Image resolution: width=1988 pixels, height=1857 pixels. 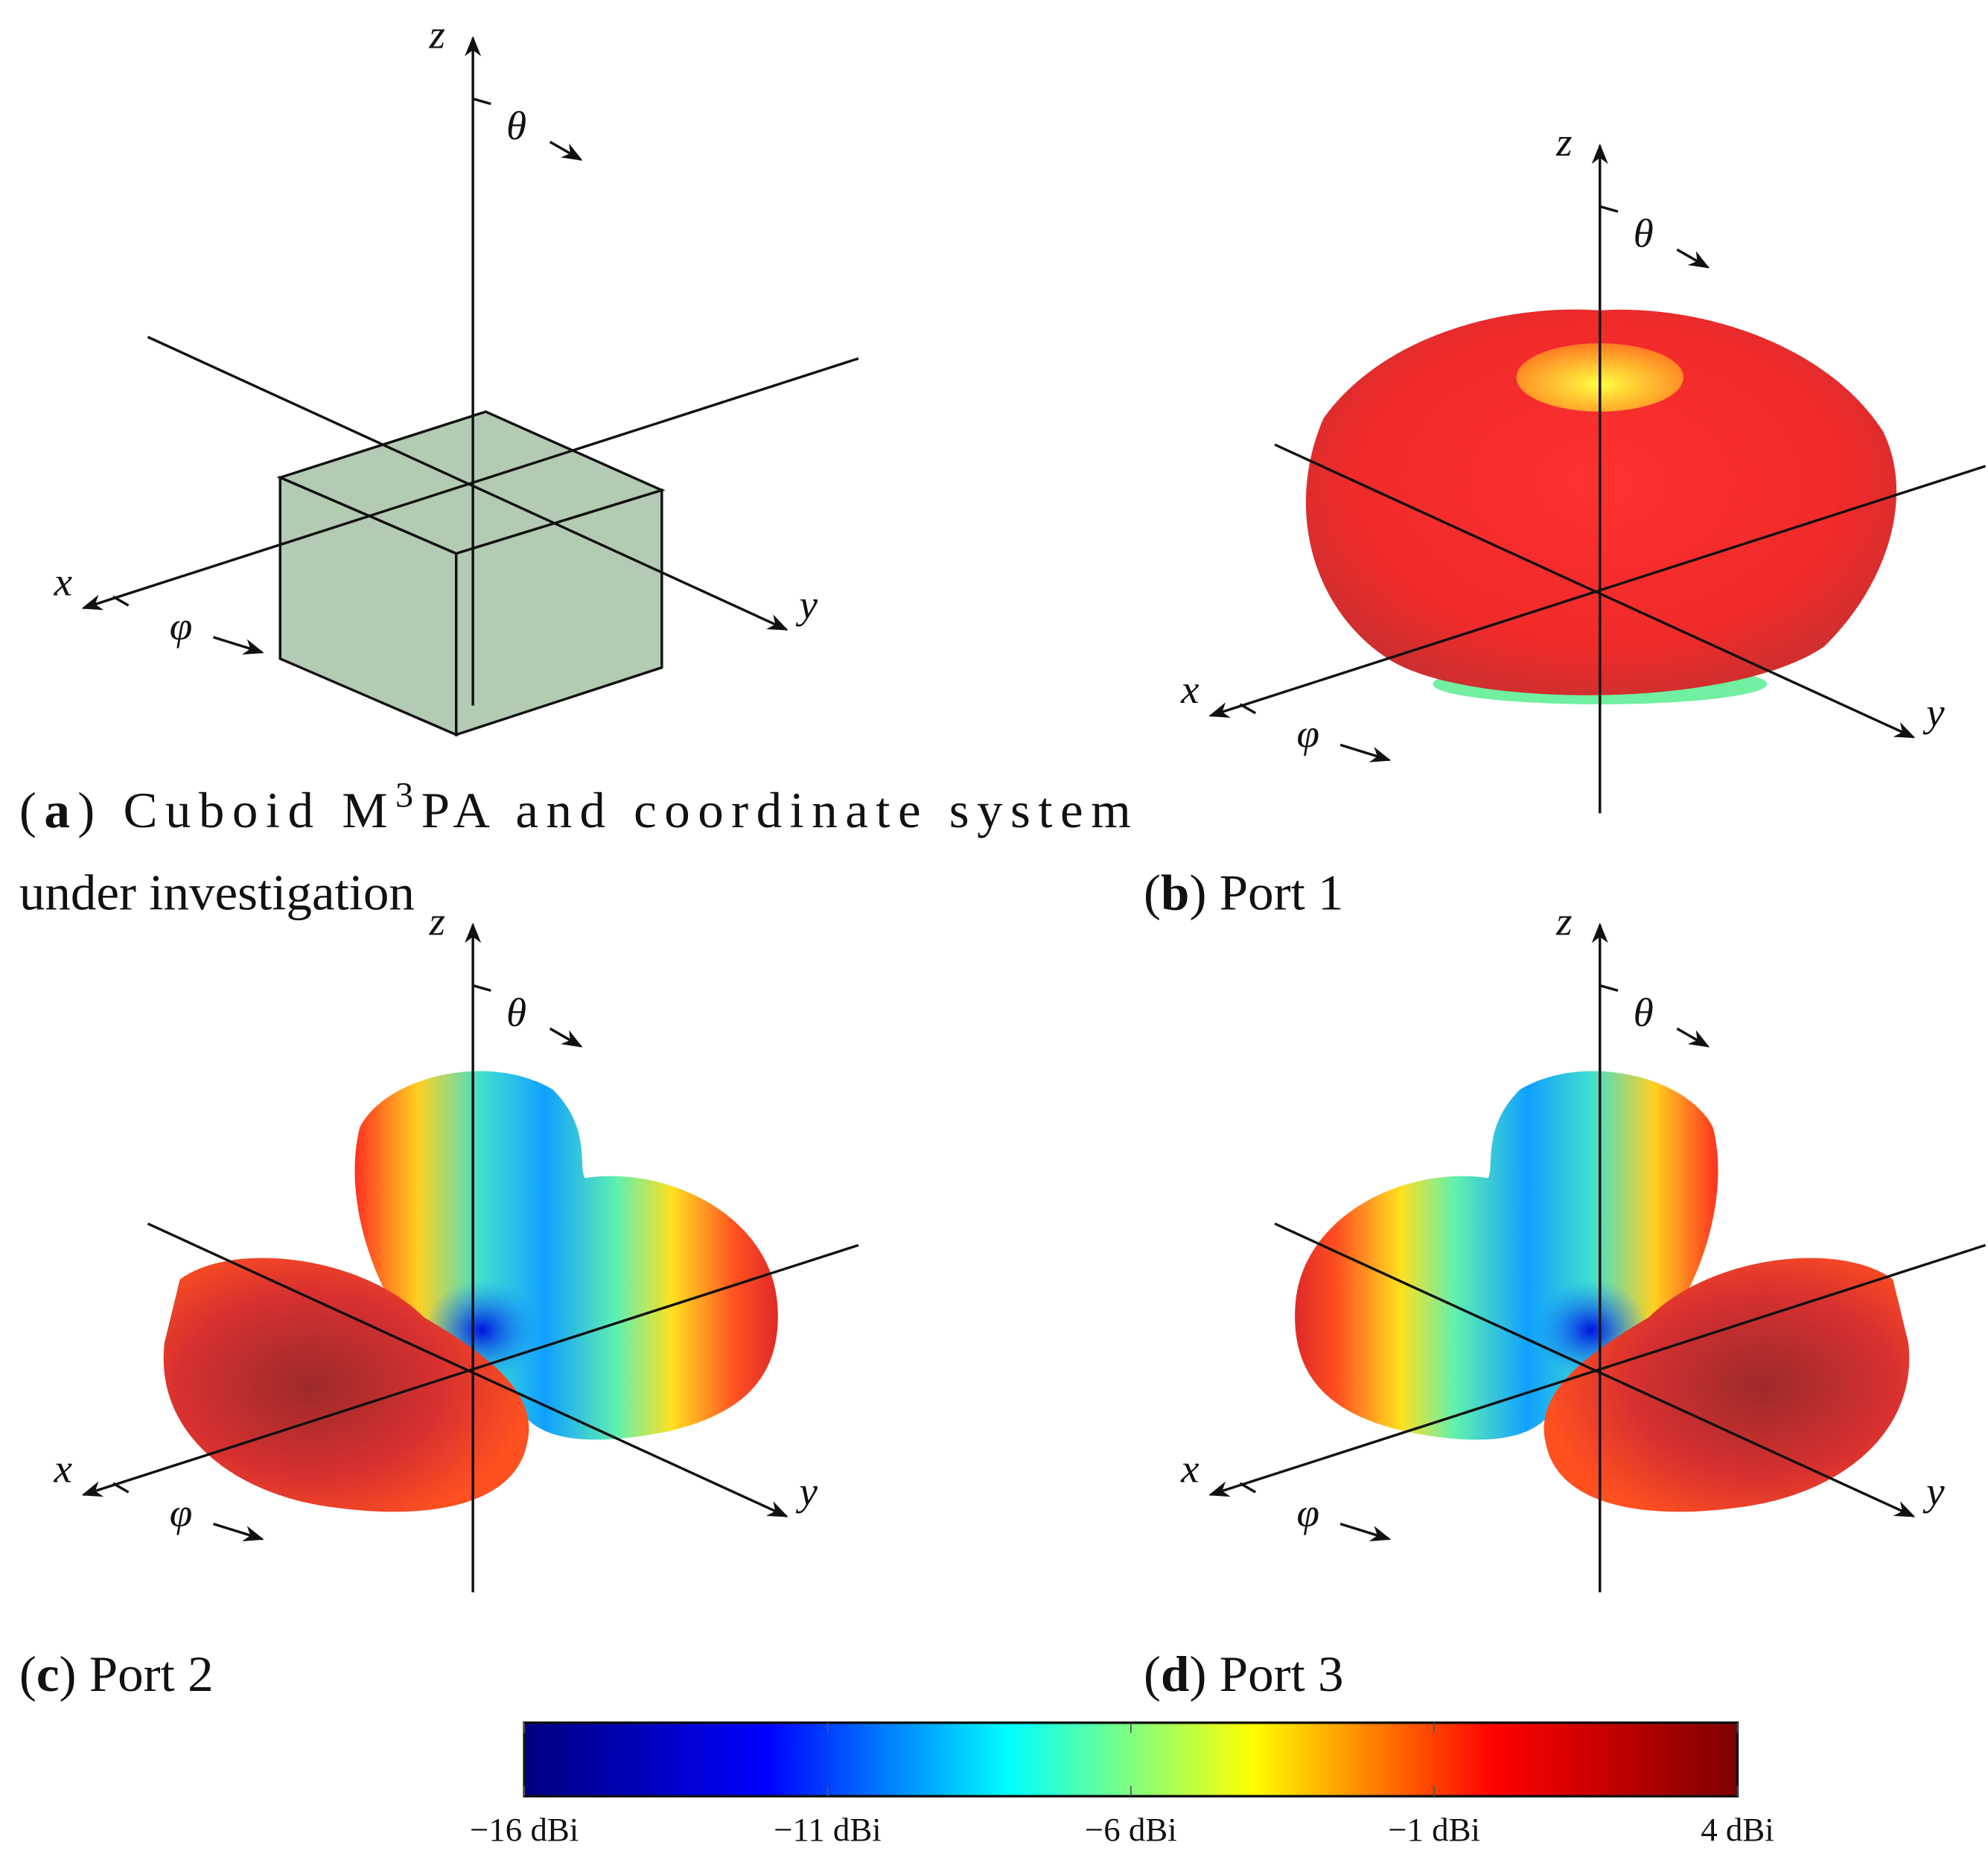 I want to click on caption-sup: 3, so click(x=404, y=795).